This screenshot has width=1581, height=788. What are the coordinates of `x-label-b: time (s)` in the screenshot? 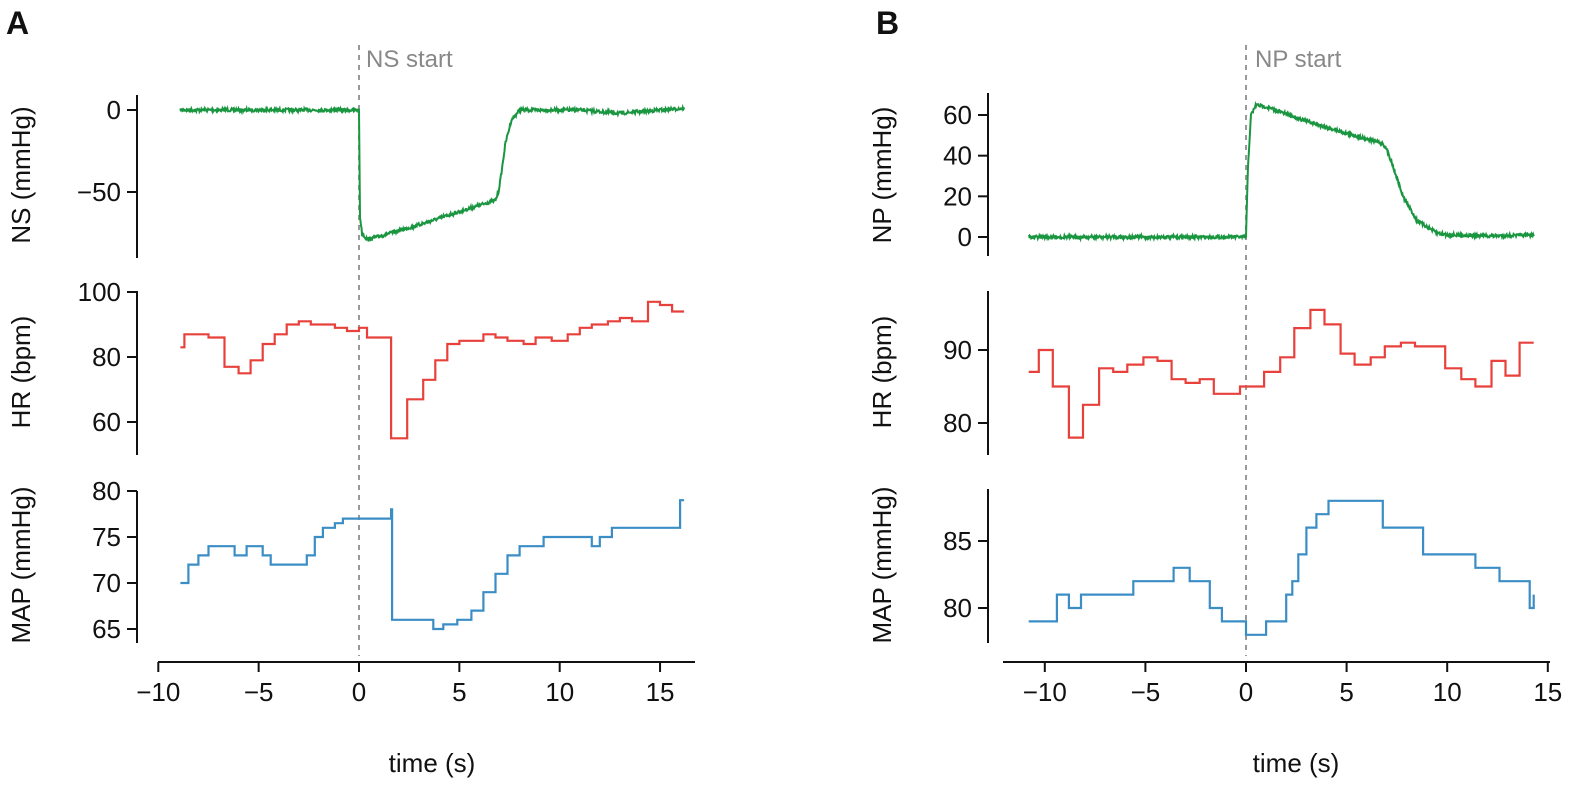 It's located at (1296, 763).